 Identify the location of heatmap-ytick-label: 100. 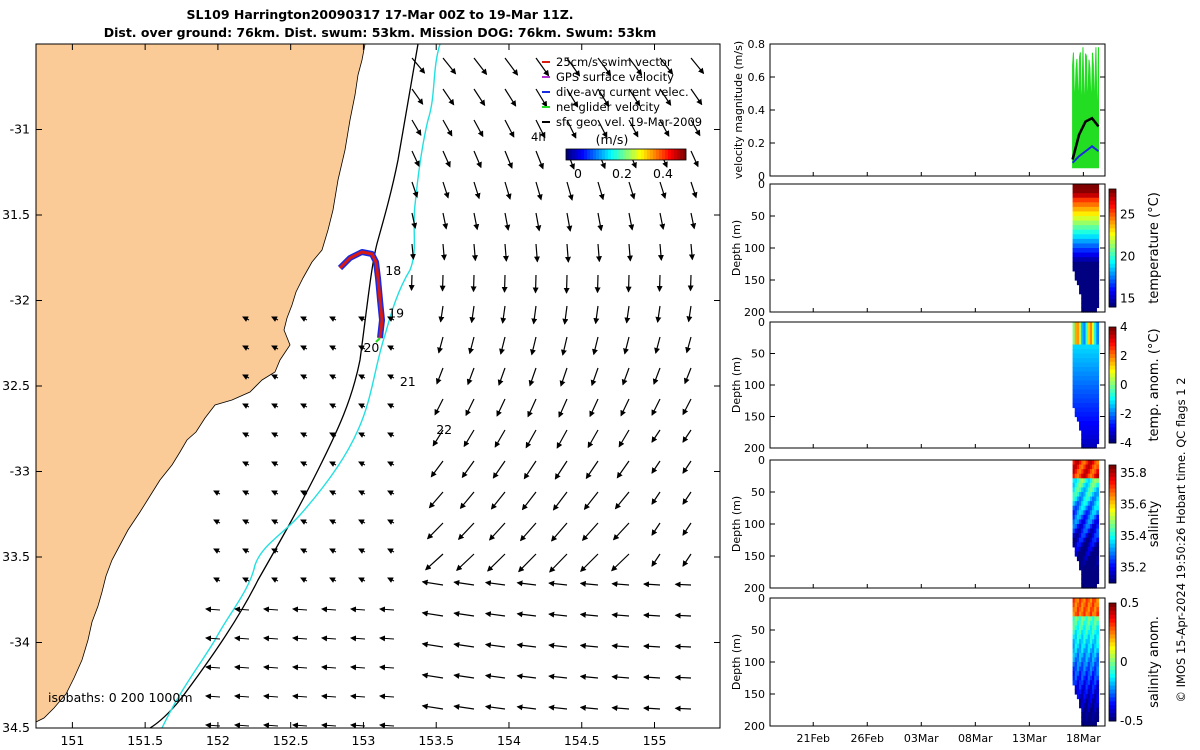
(754, 385).